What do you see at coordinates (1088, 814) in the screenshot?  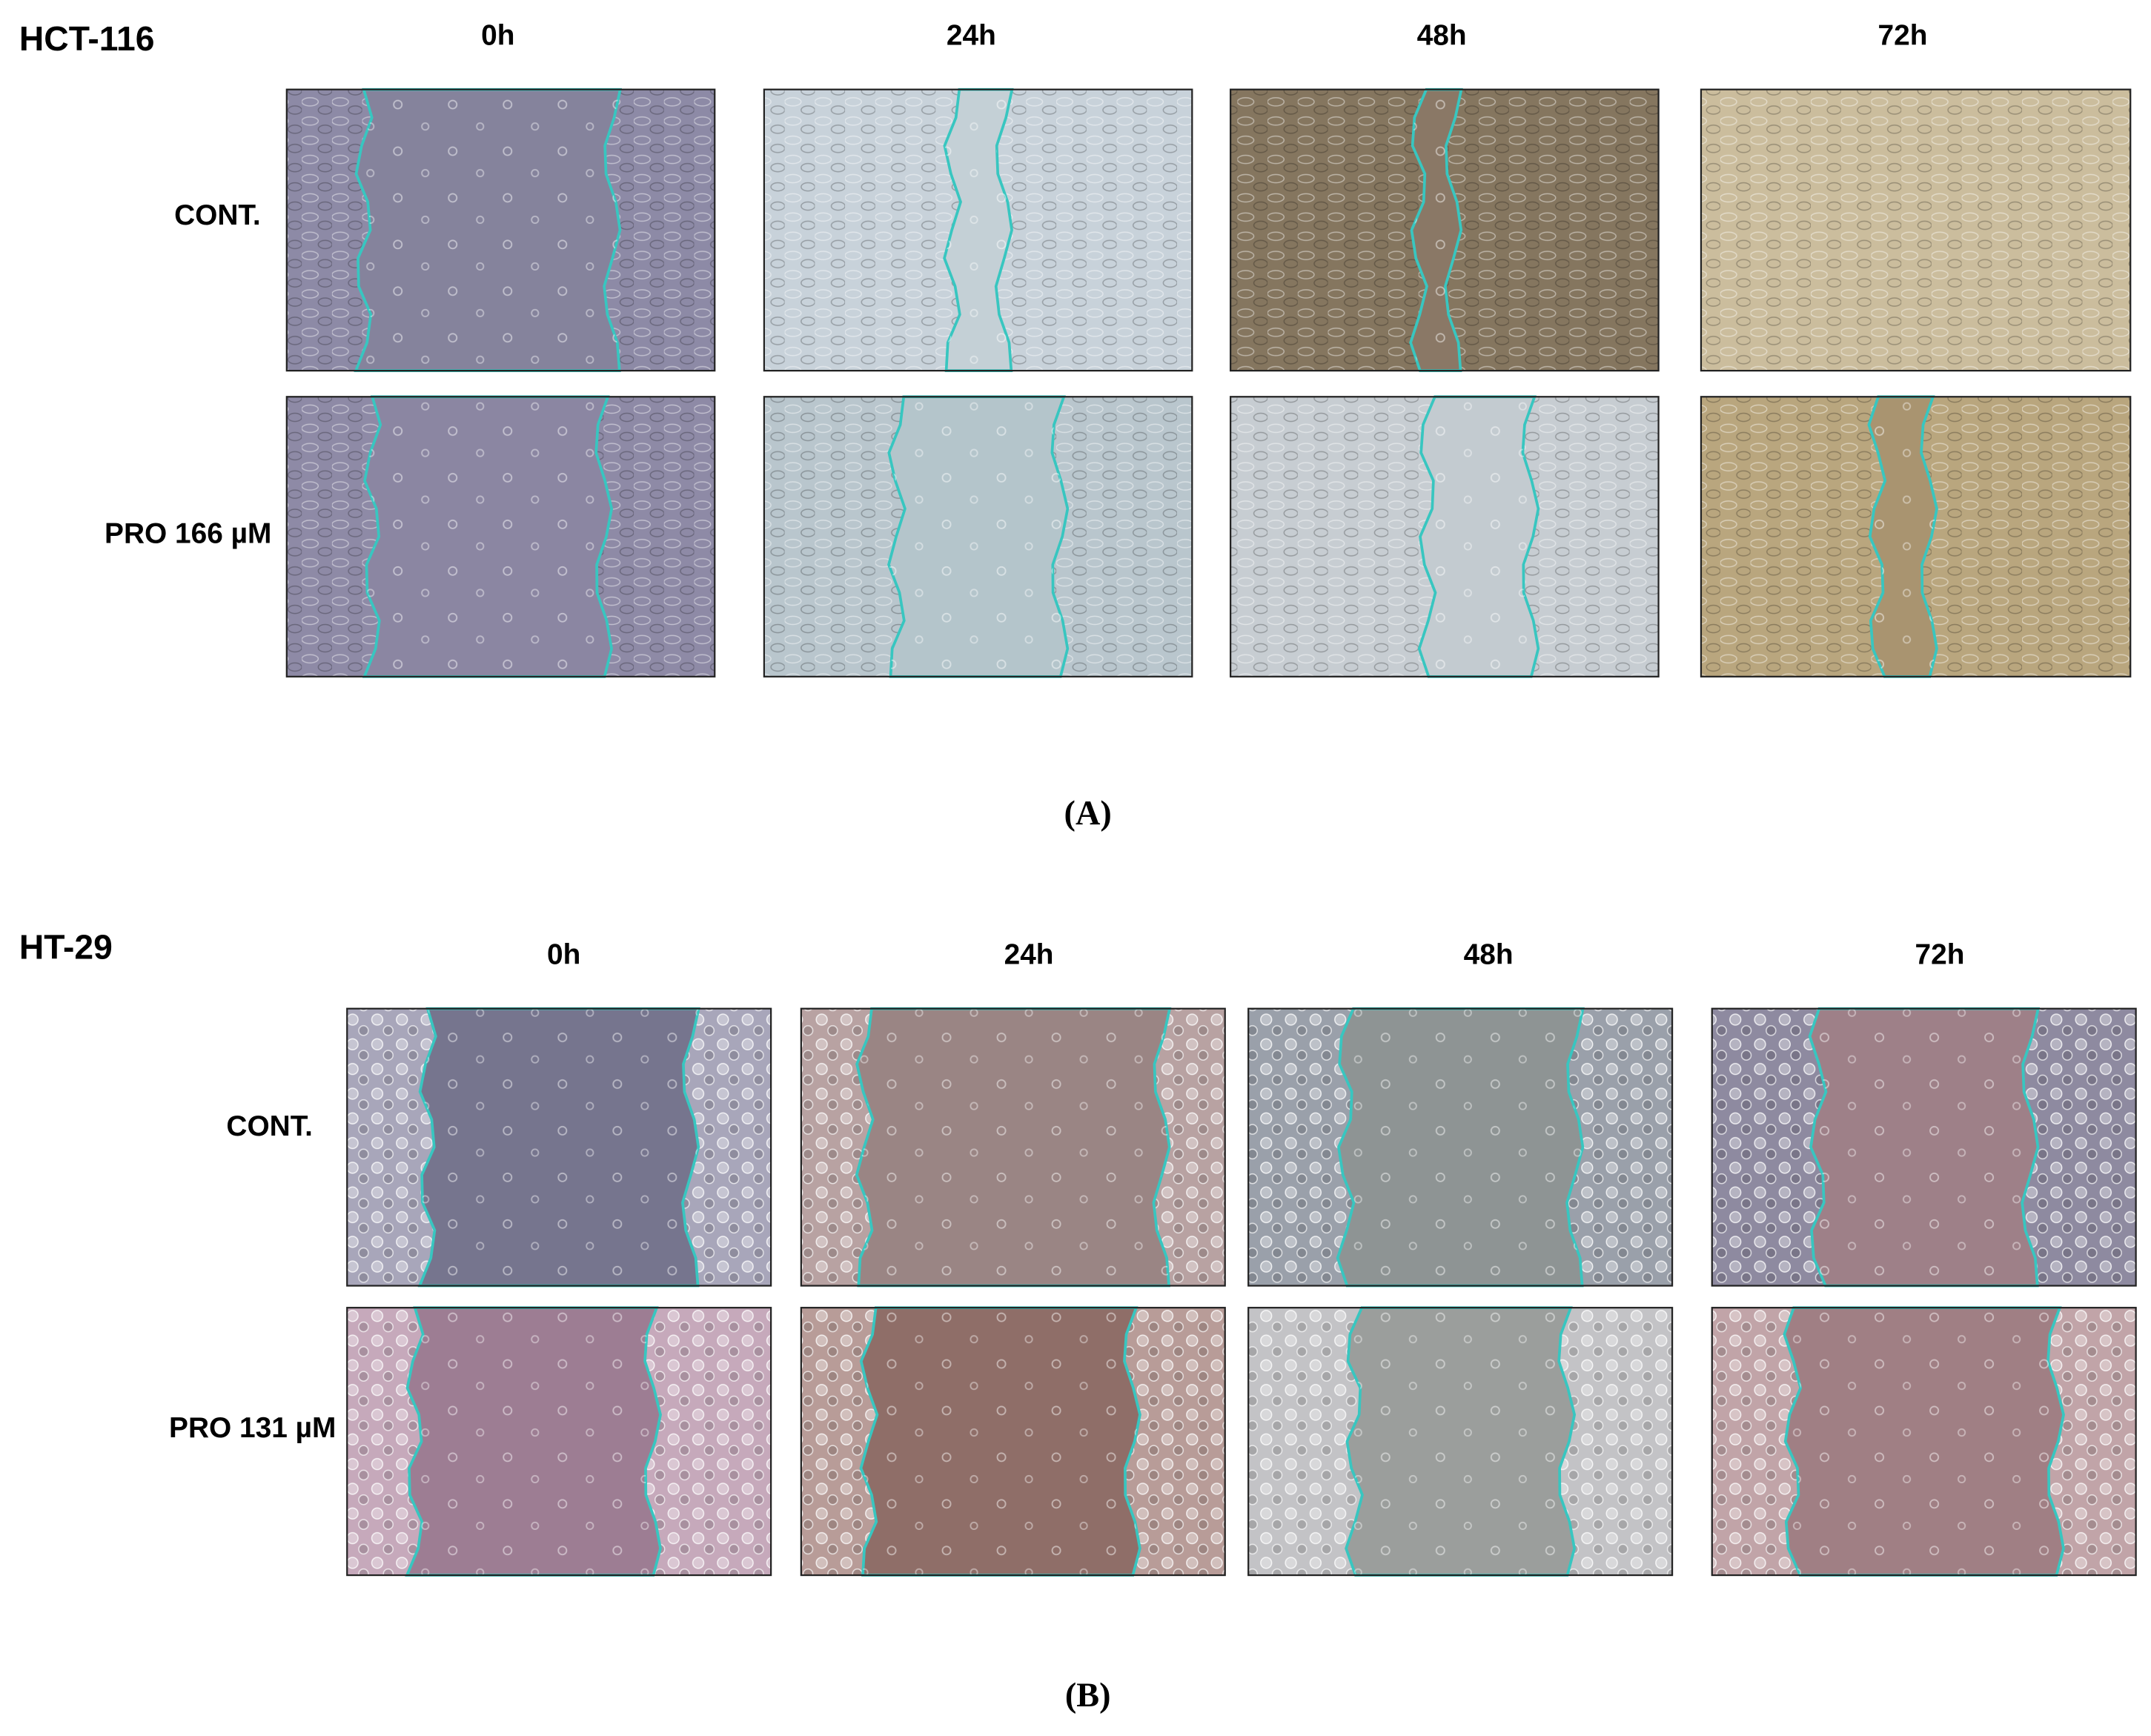 I see `panel-label: (A)` at bounding box center [1088, 814].